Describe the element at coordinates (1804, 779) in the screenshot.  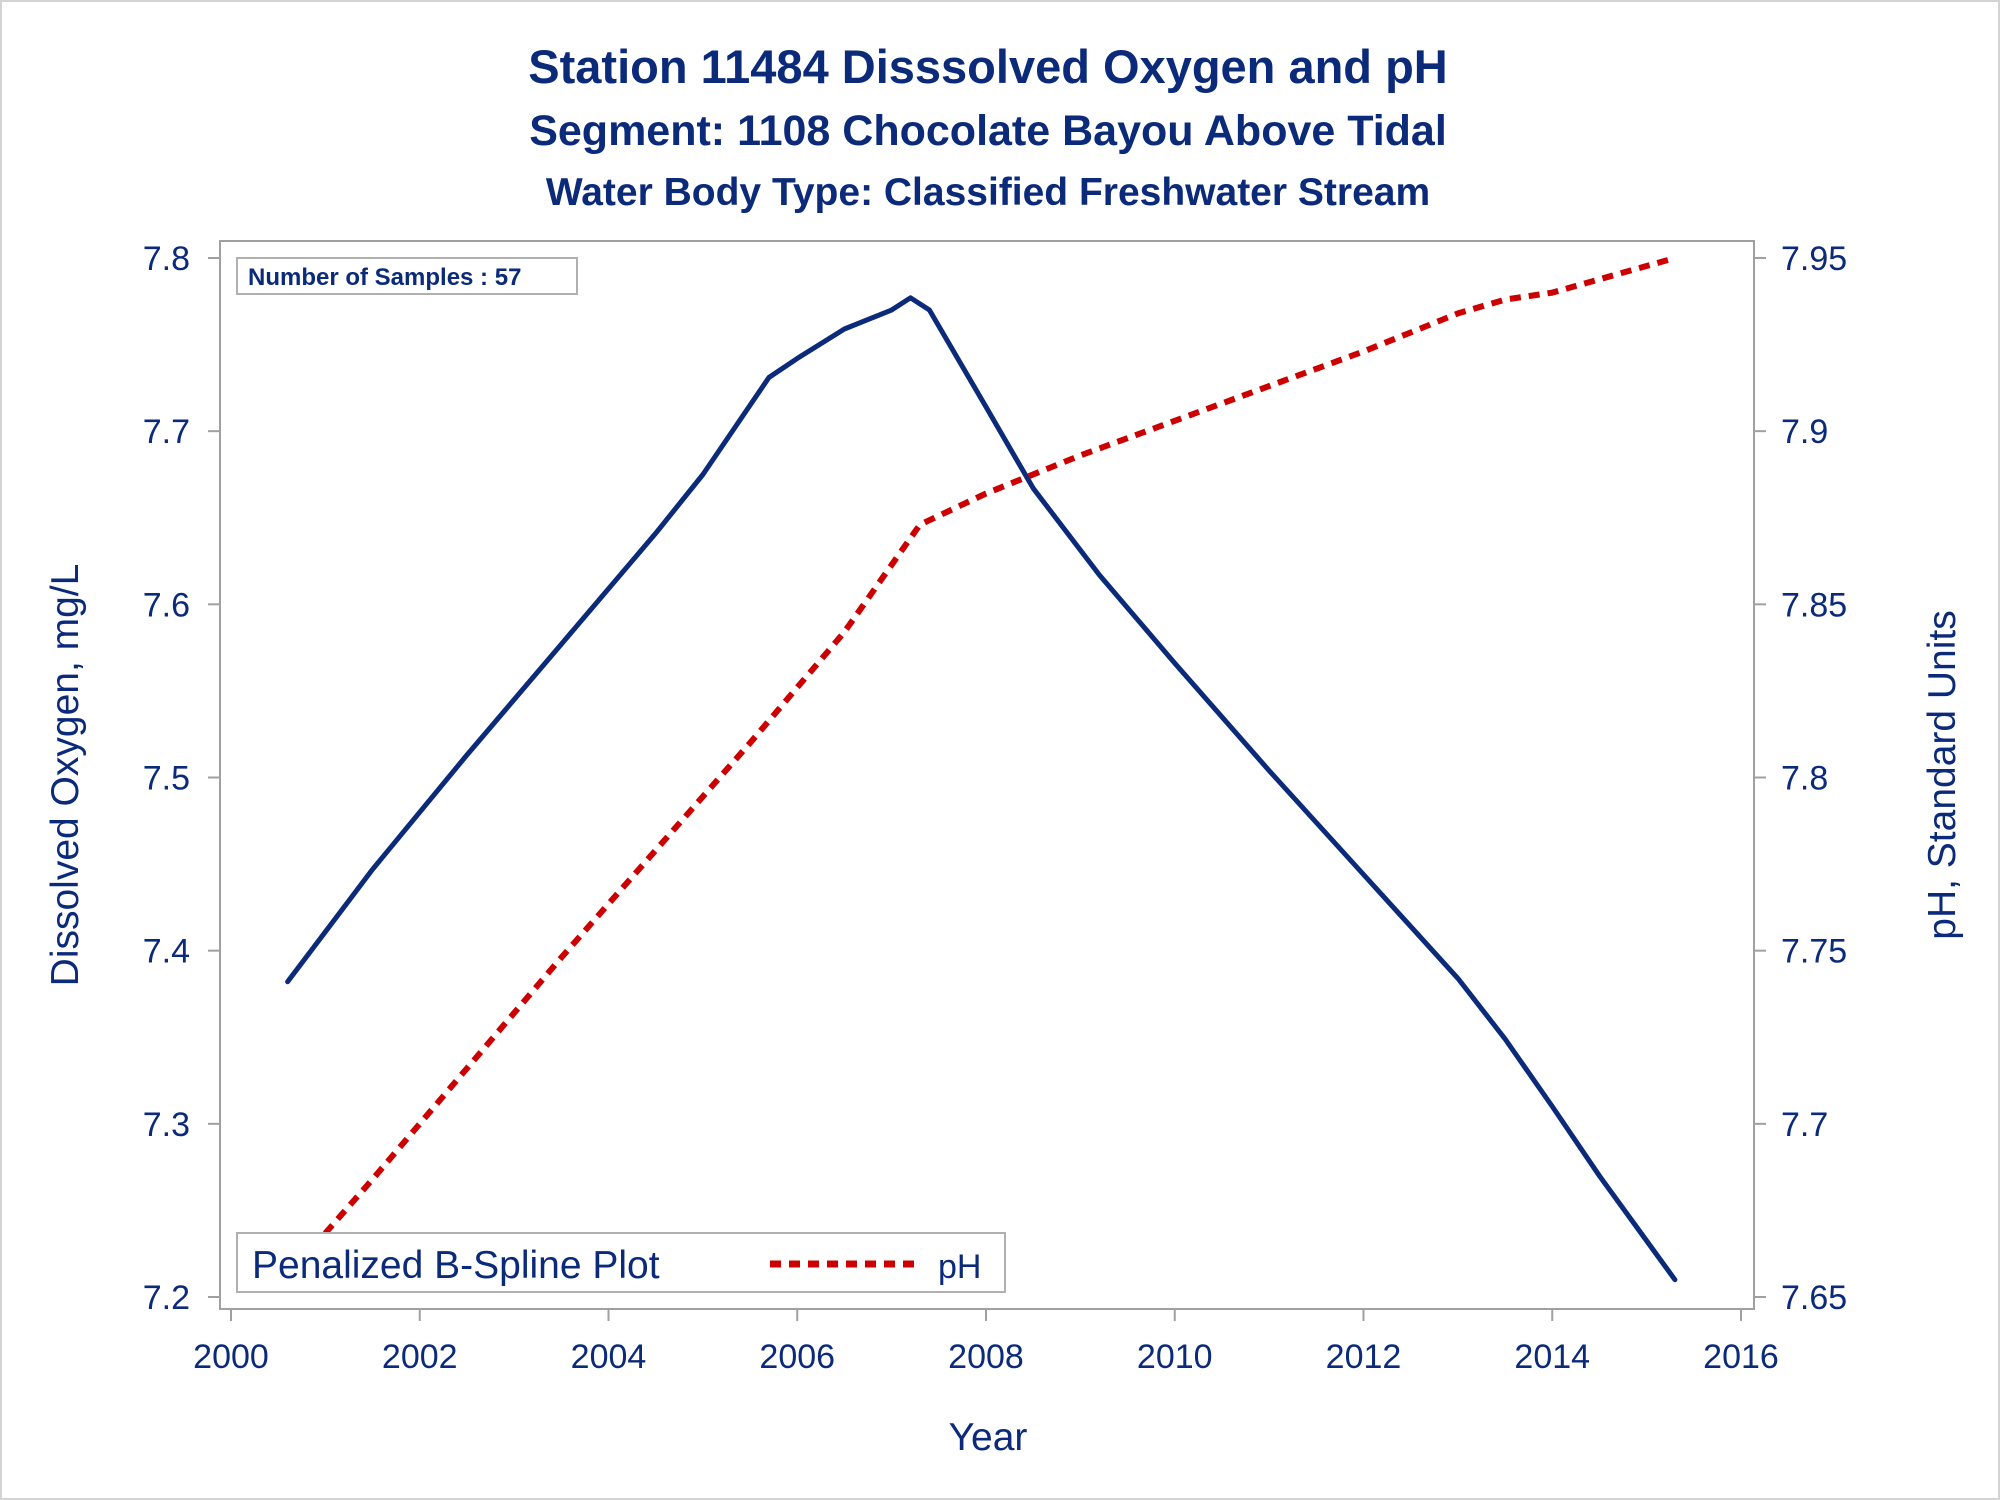
I see `y2-tick-label: 7.8` at that location.